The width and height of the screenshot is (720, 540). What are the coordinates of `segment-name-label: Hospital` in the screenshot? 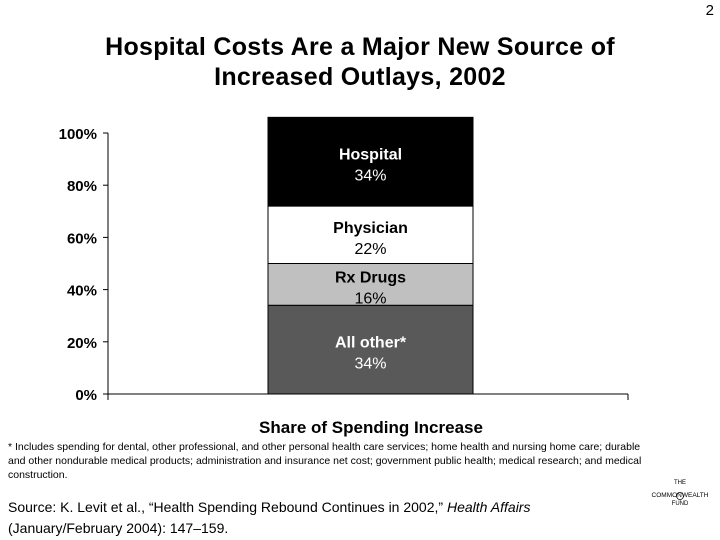 It's located at (370, 155).